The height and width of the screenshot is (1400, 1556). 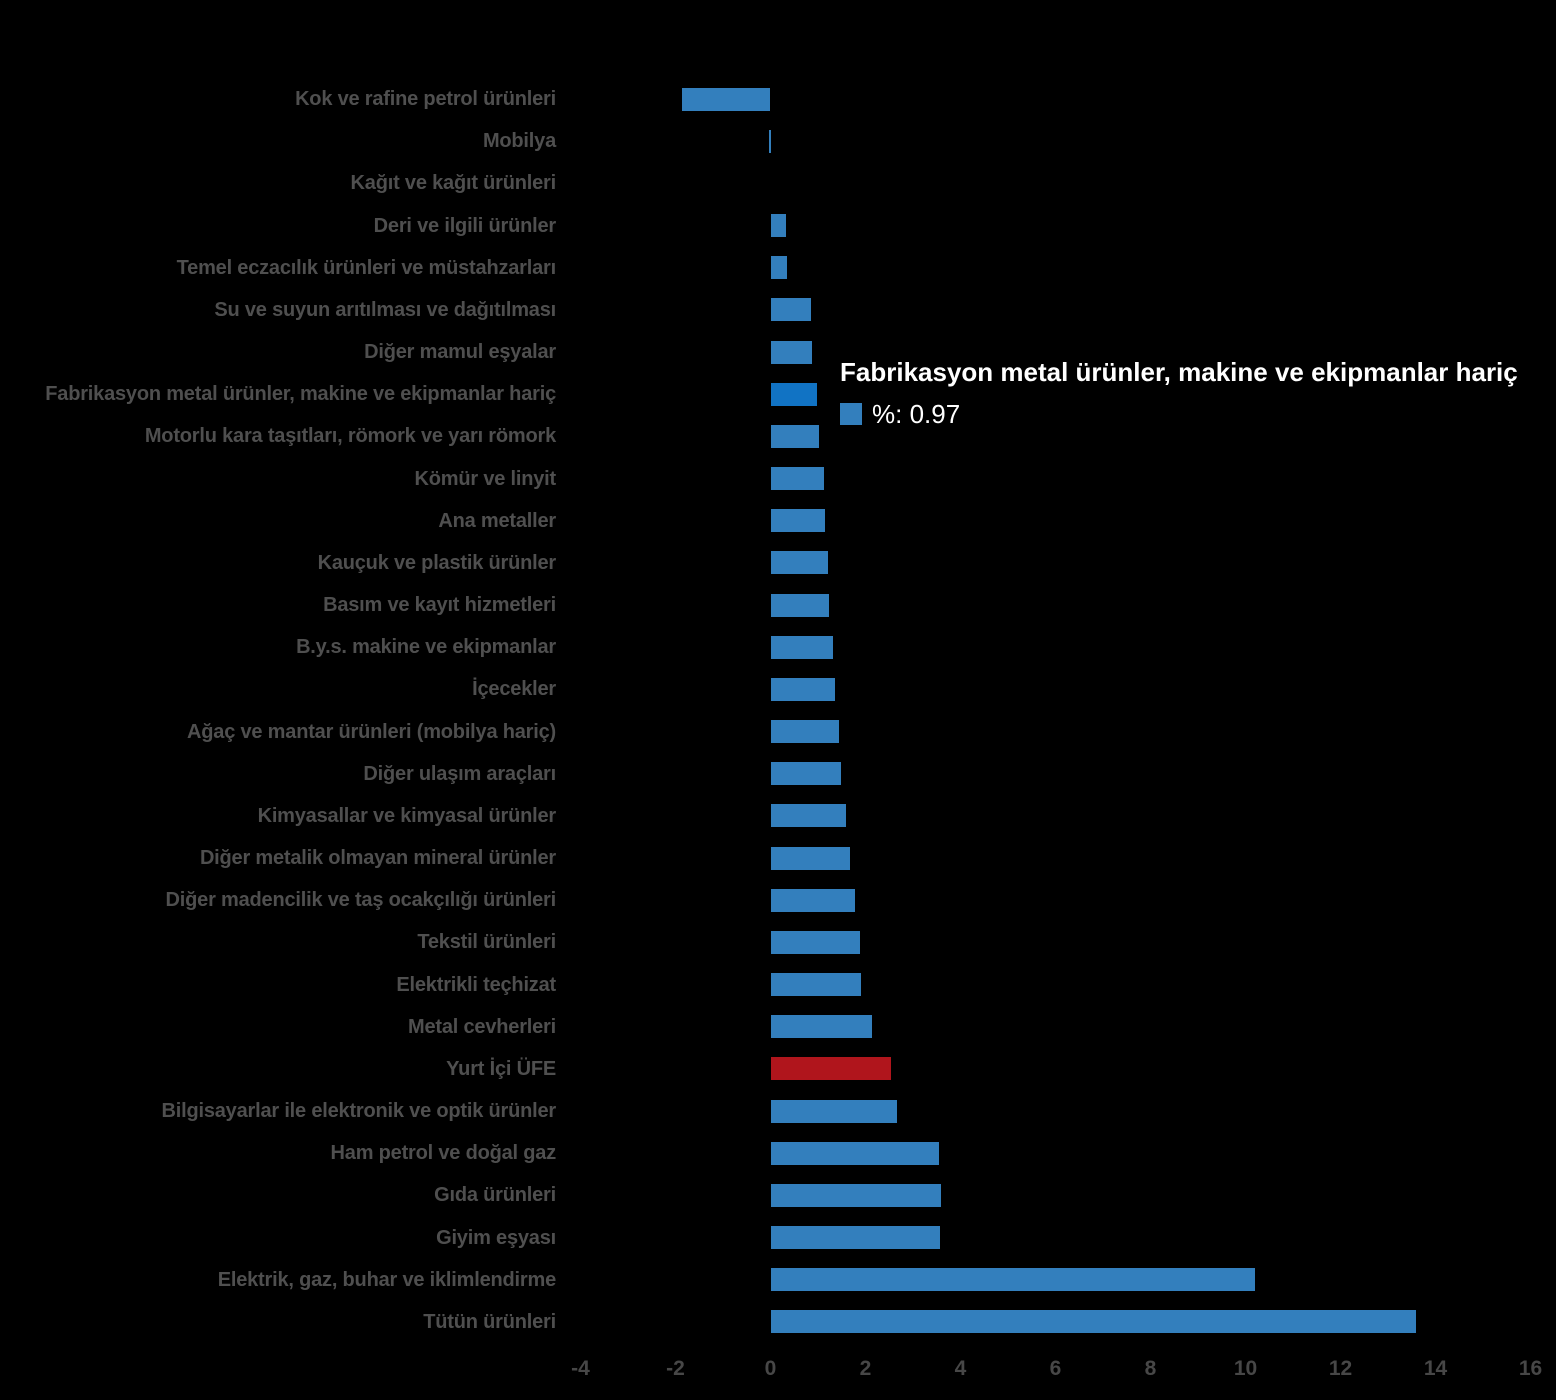 What do you see at coordinates (476, 984) in the screenshot?
I see `category-label: Elektrikli teçhizat` at bounding box center [476, 984].